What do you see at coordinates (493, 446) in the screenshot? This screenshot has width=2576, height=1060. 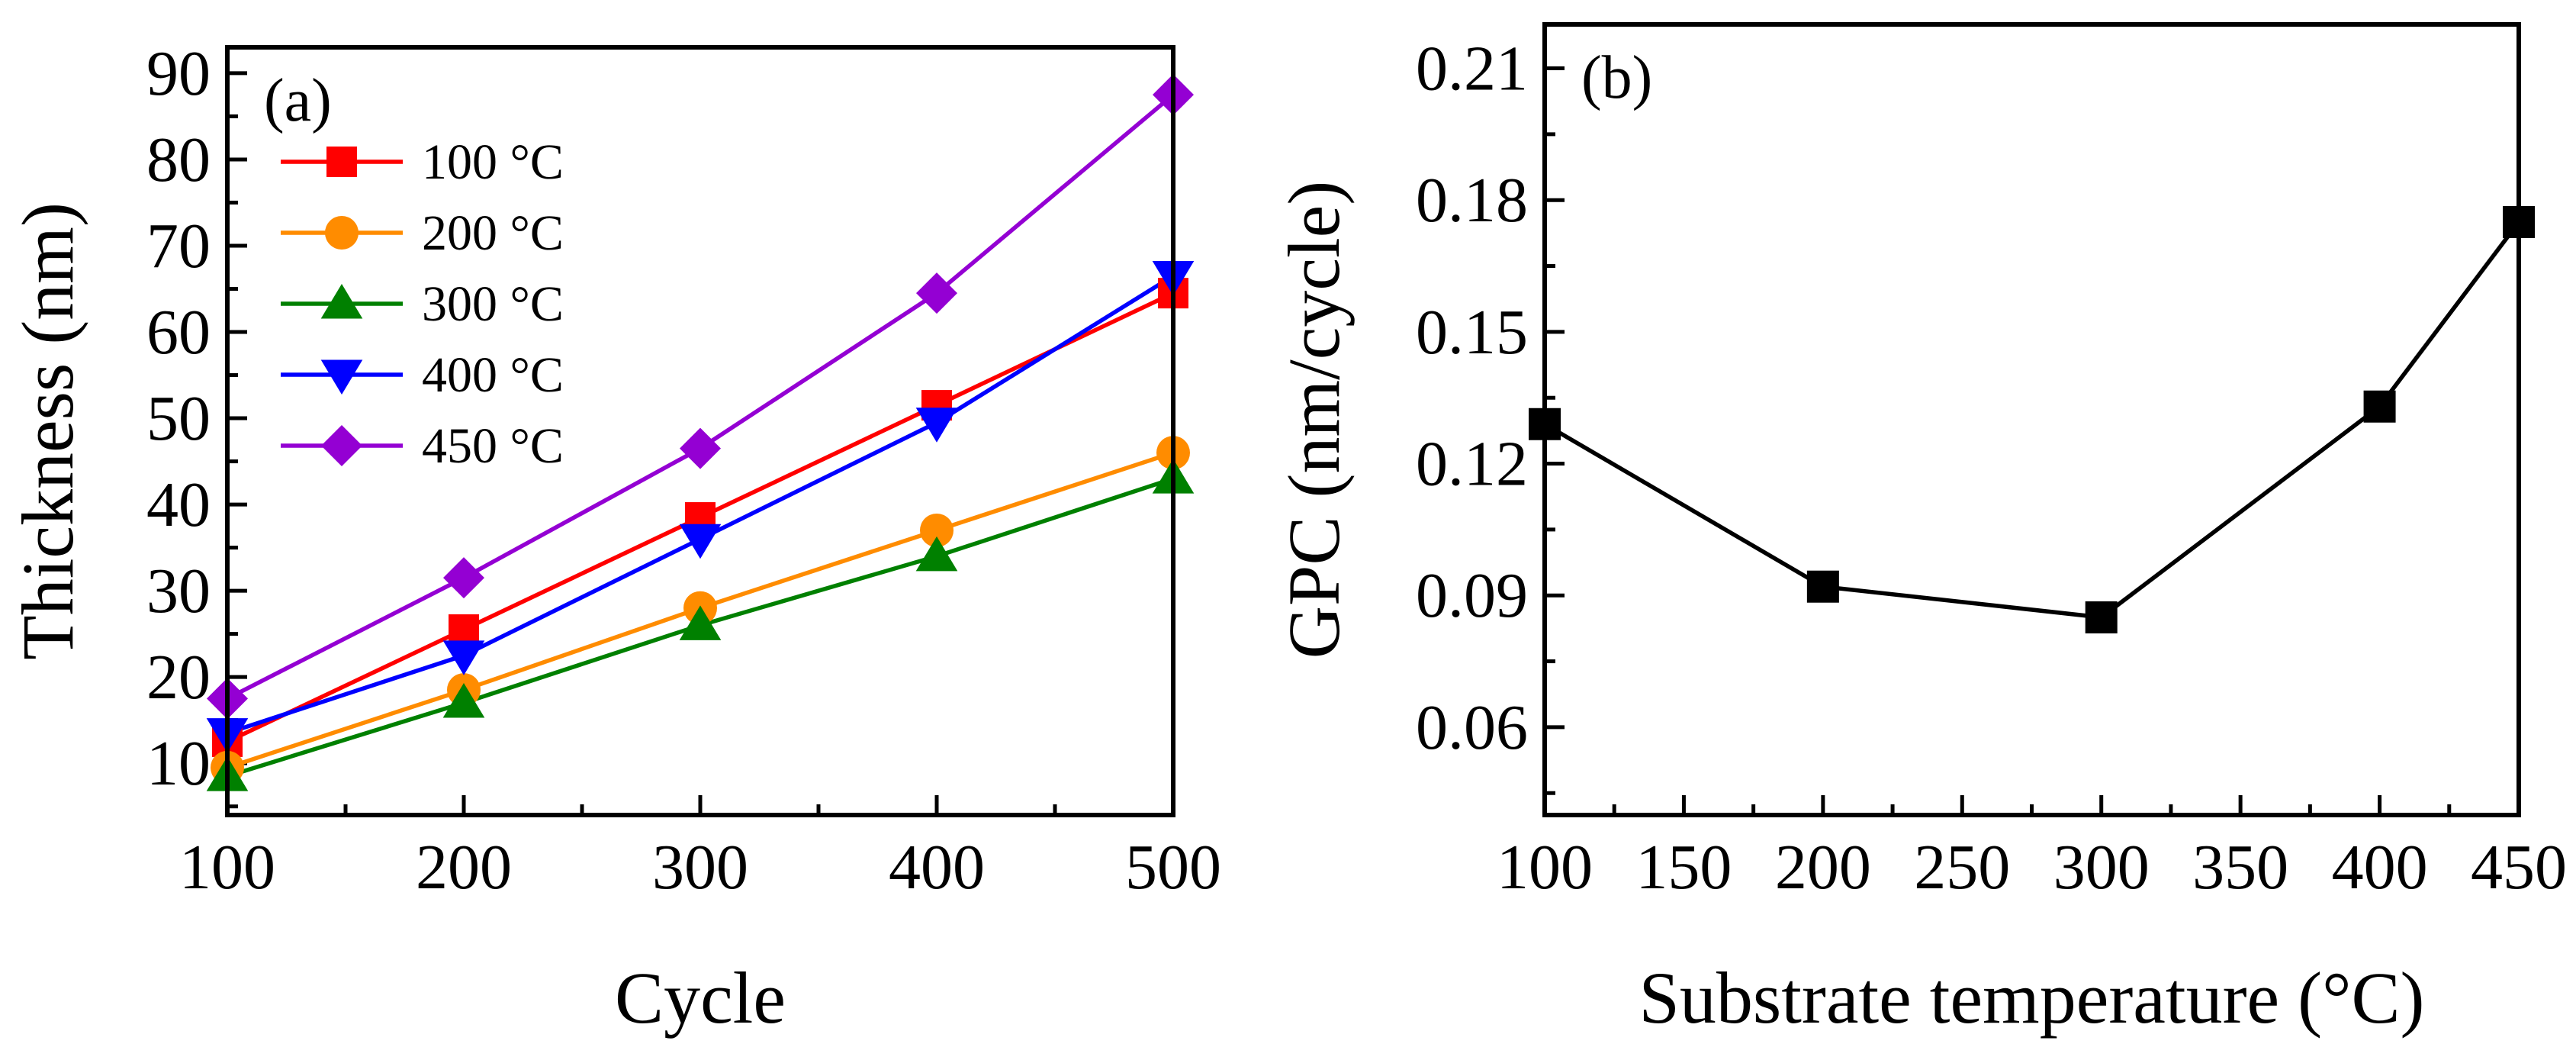 I see `legend-entry-label: 450 °C` at bounding box center [493, 446].